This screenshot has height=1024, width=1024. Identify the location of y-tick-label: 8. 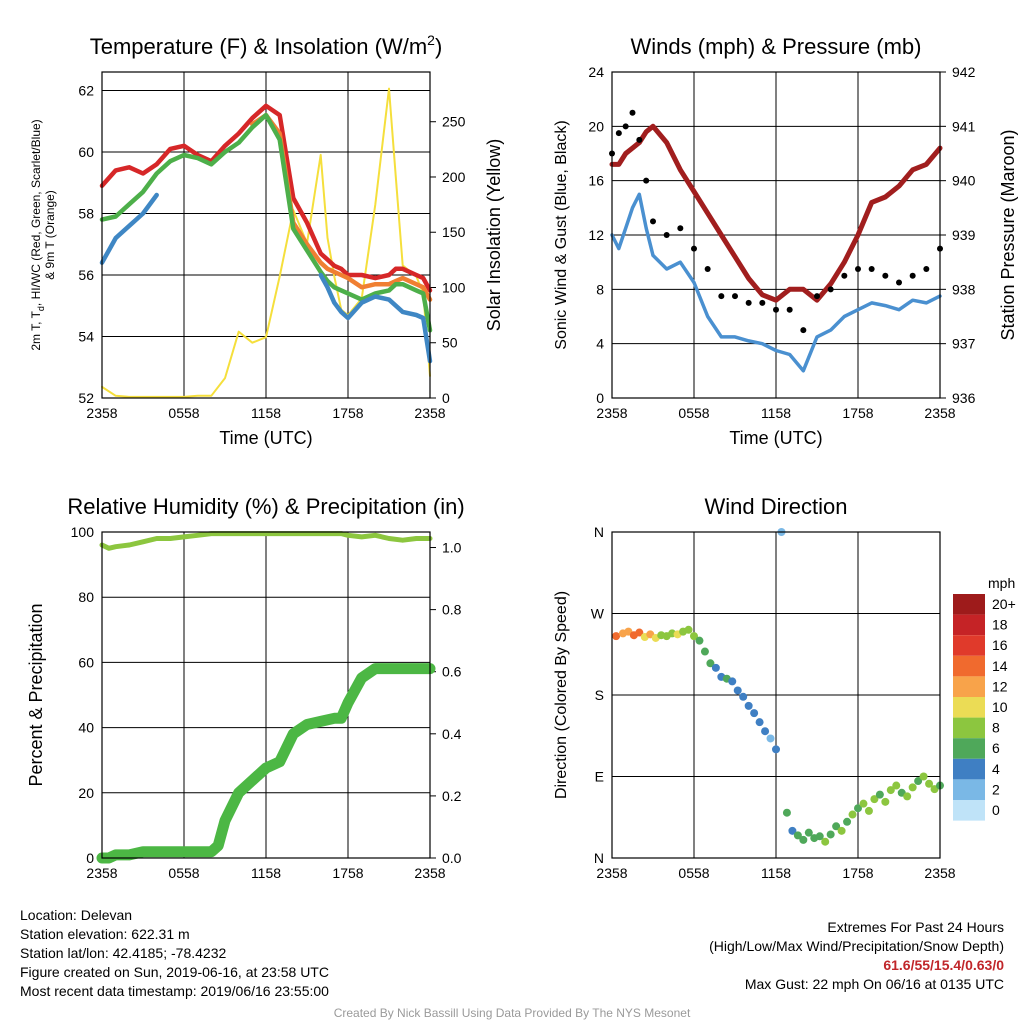
(600, 289).